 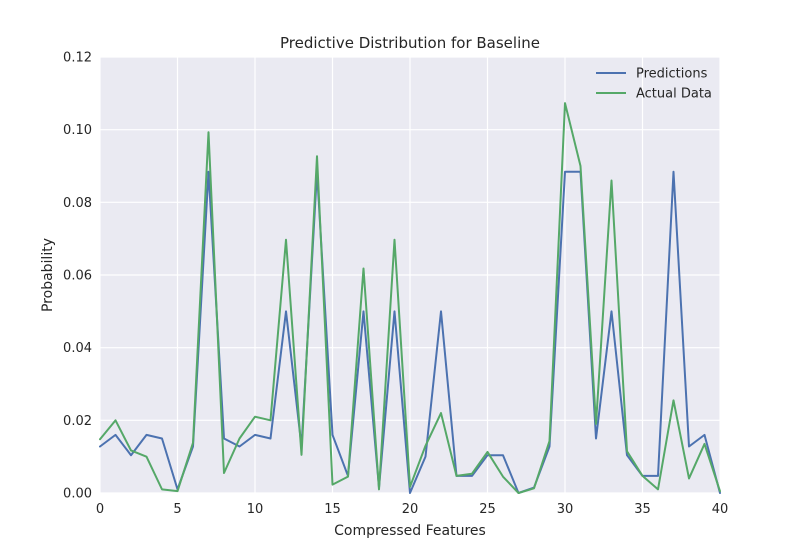 I want to click on chart-title: Predictive Distribution for Baseline, so click(x=410, y=43).